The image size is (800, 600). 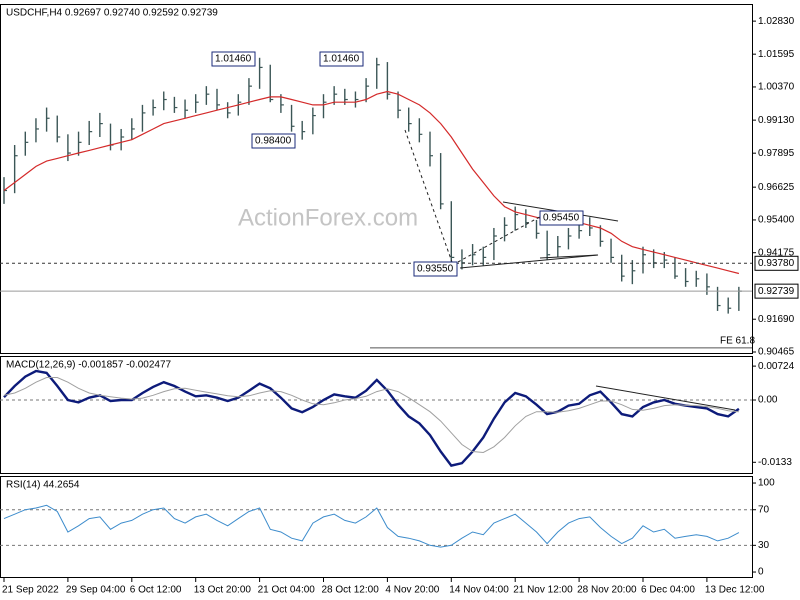 What do you see at coordinates (668, 590) in the screenshot?
I see `x-tick-label: 6 Dec 04:00` at bounding box center [668, 590].